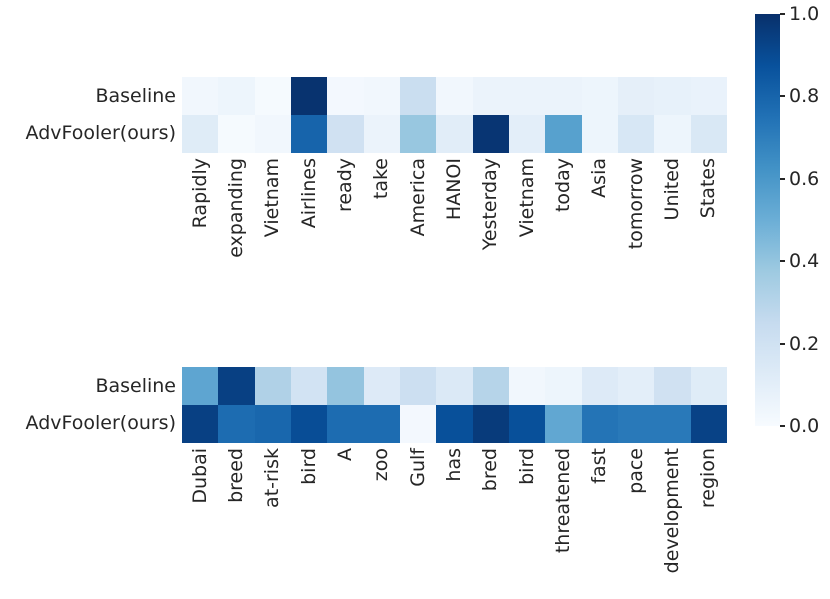 This screenshot has width=830, height=599. Describe the element at coordinates (344, 454) in the screenshot. I see `column-label: A` at that location.